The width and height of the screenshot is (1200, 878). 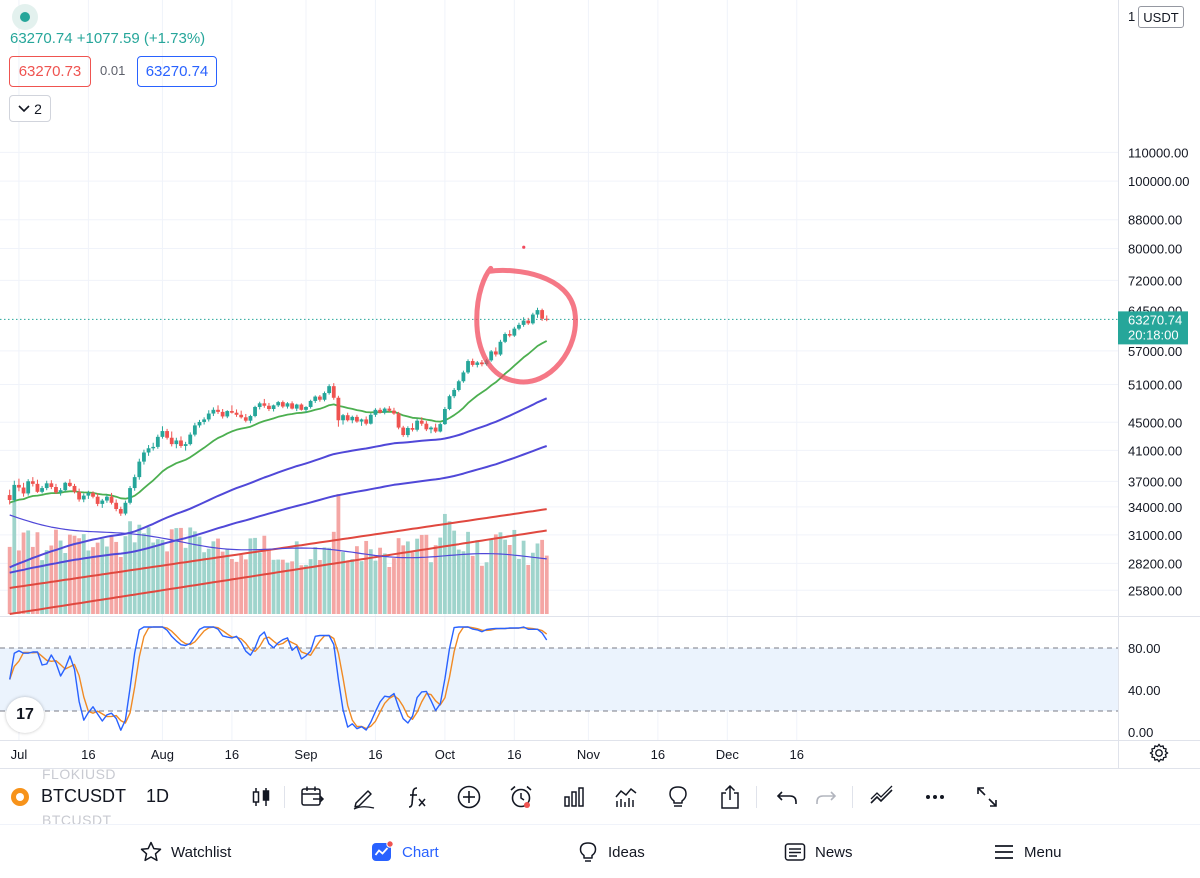 What do you see at coordinates (312, 797) in the screenshot?
I see `calendar-replay-icon` at bounding box center [312, 797].